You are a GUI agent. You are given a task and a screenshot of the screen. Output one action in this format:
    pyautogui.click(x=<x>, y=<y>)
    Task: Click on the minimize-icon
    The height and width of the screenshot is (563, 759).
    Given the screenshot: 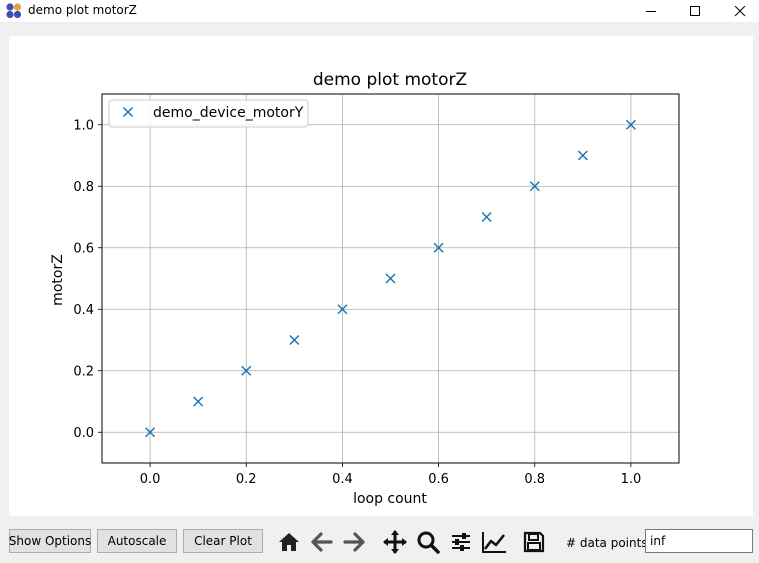 What is the action you would take?
    pyautogui.click(x=651, y=11)
    